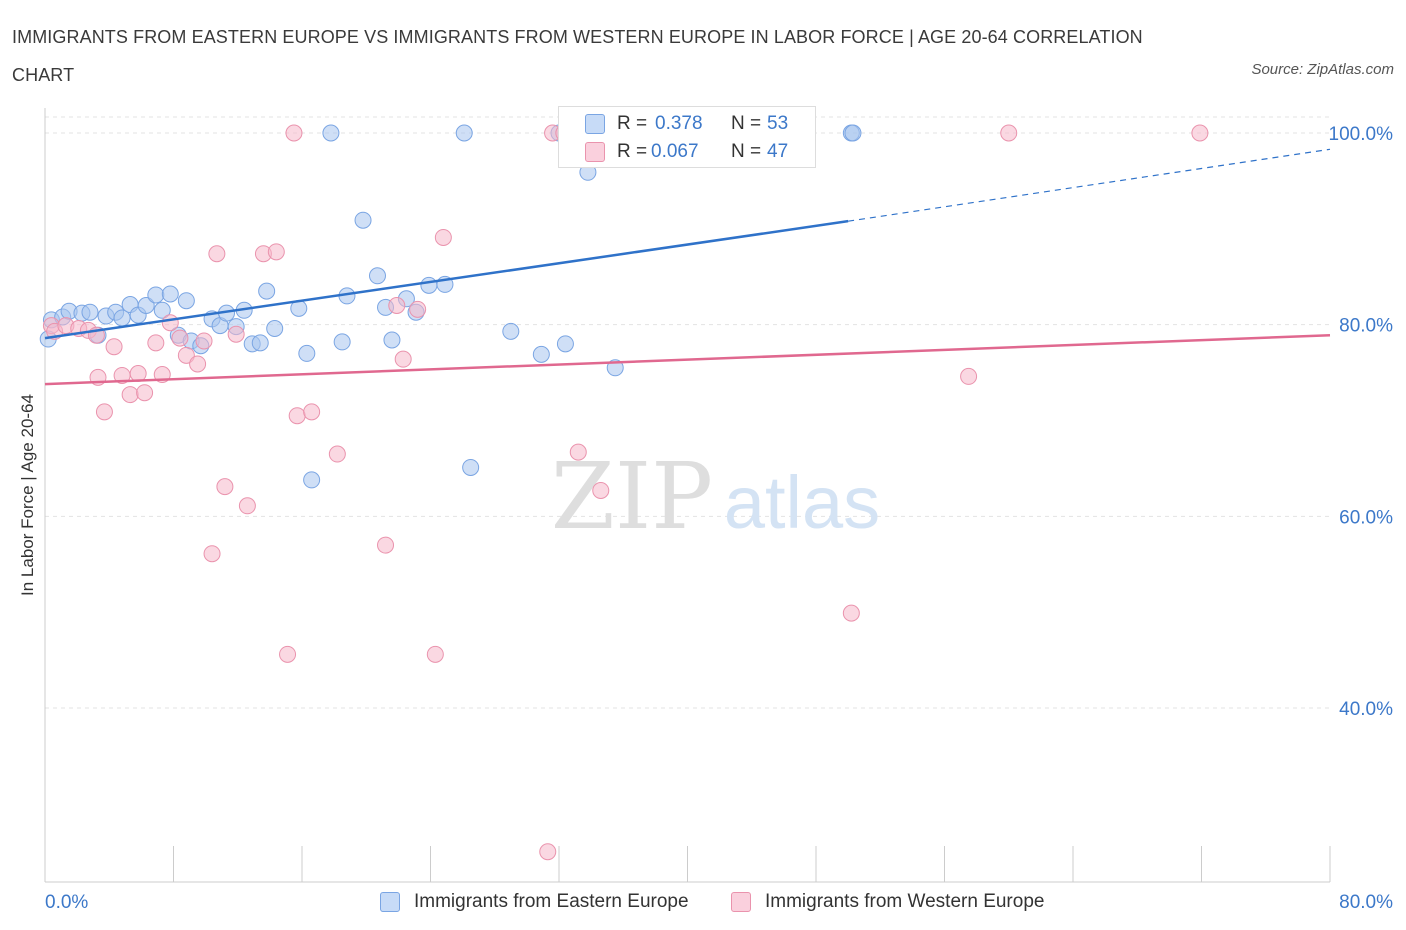  I want to click on legend-swatch-western, so click(595, 152).